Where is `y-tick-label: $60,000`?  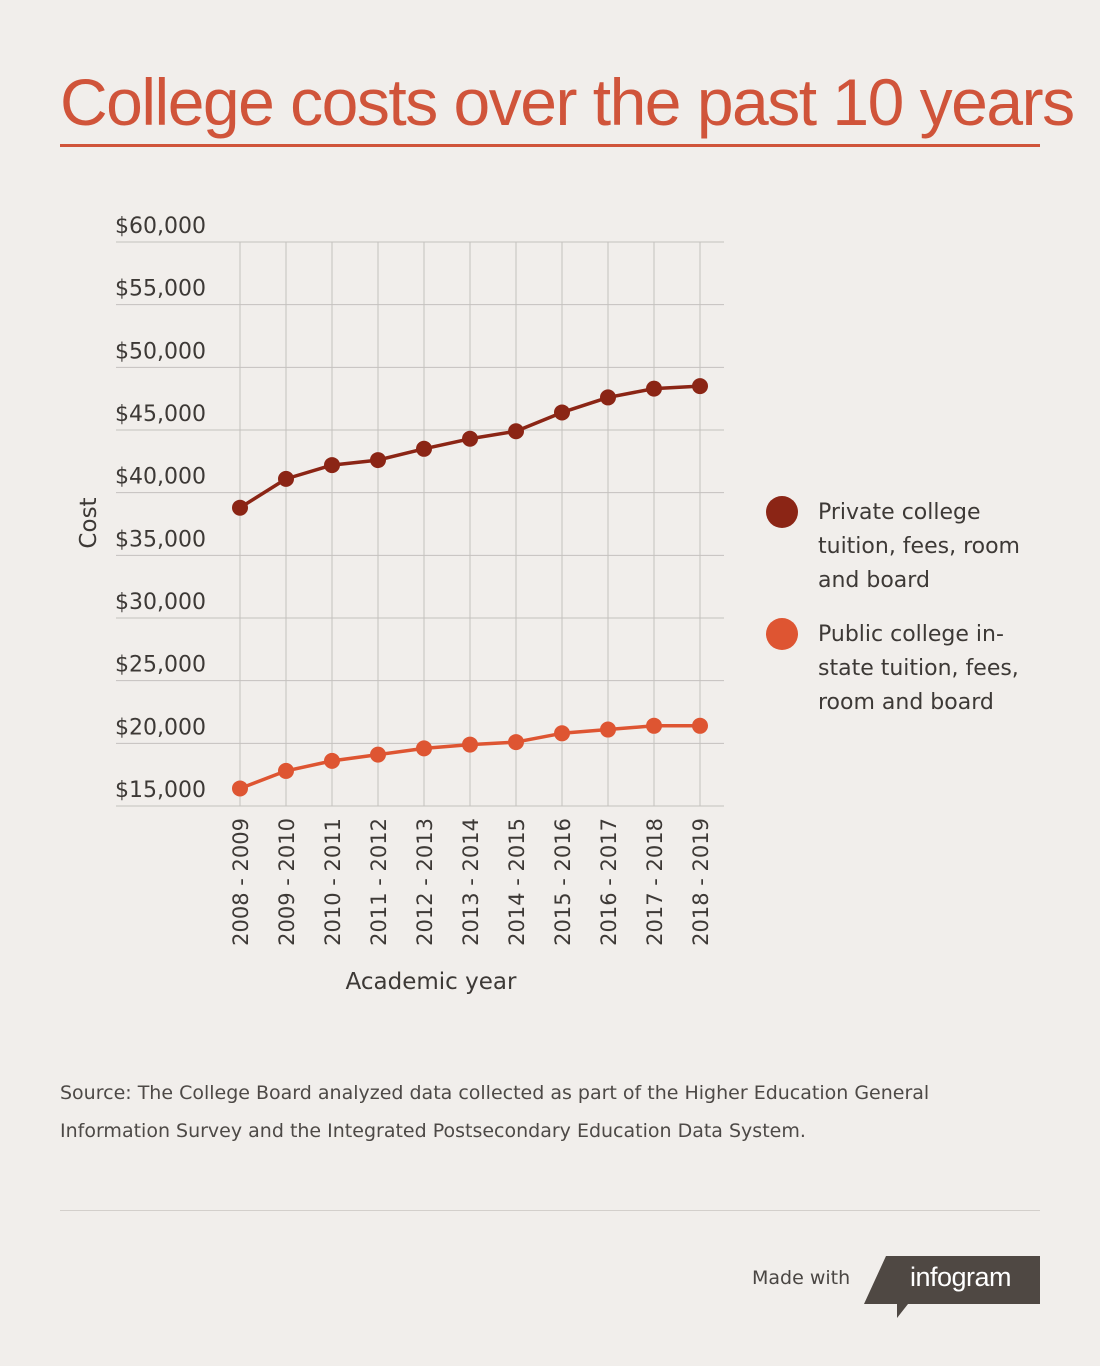 y-tick-label: $60,000 is located at coordinates (160, 226).